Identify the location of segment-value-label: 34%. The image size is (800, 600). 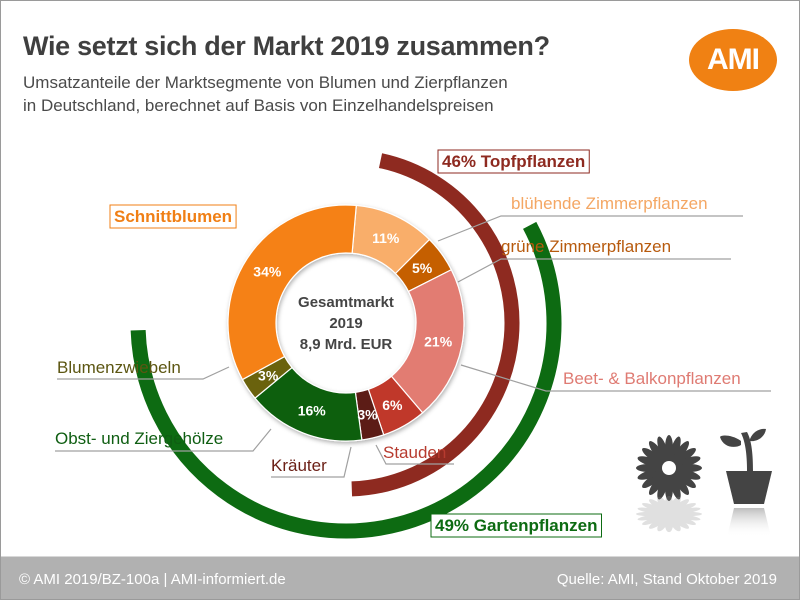
(267, 272).